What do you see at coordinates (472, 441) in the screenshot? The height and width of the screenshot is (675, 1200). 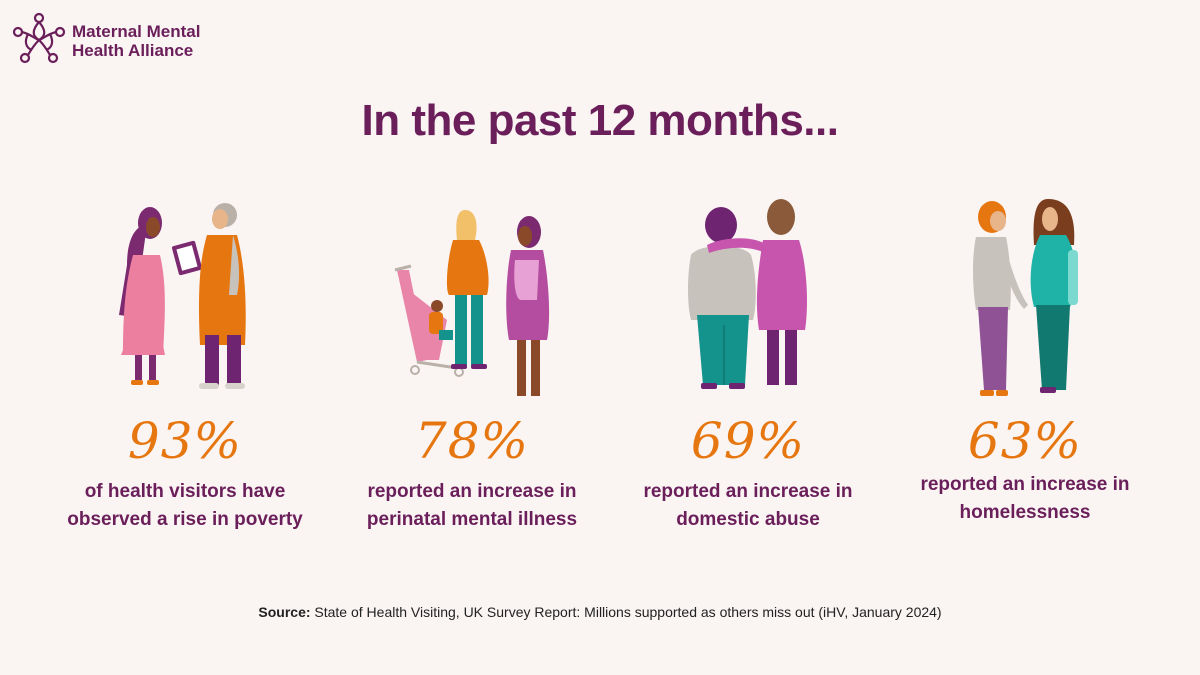 I see `stat-percent: 78%` at bounding box center [472, 441].